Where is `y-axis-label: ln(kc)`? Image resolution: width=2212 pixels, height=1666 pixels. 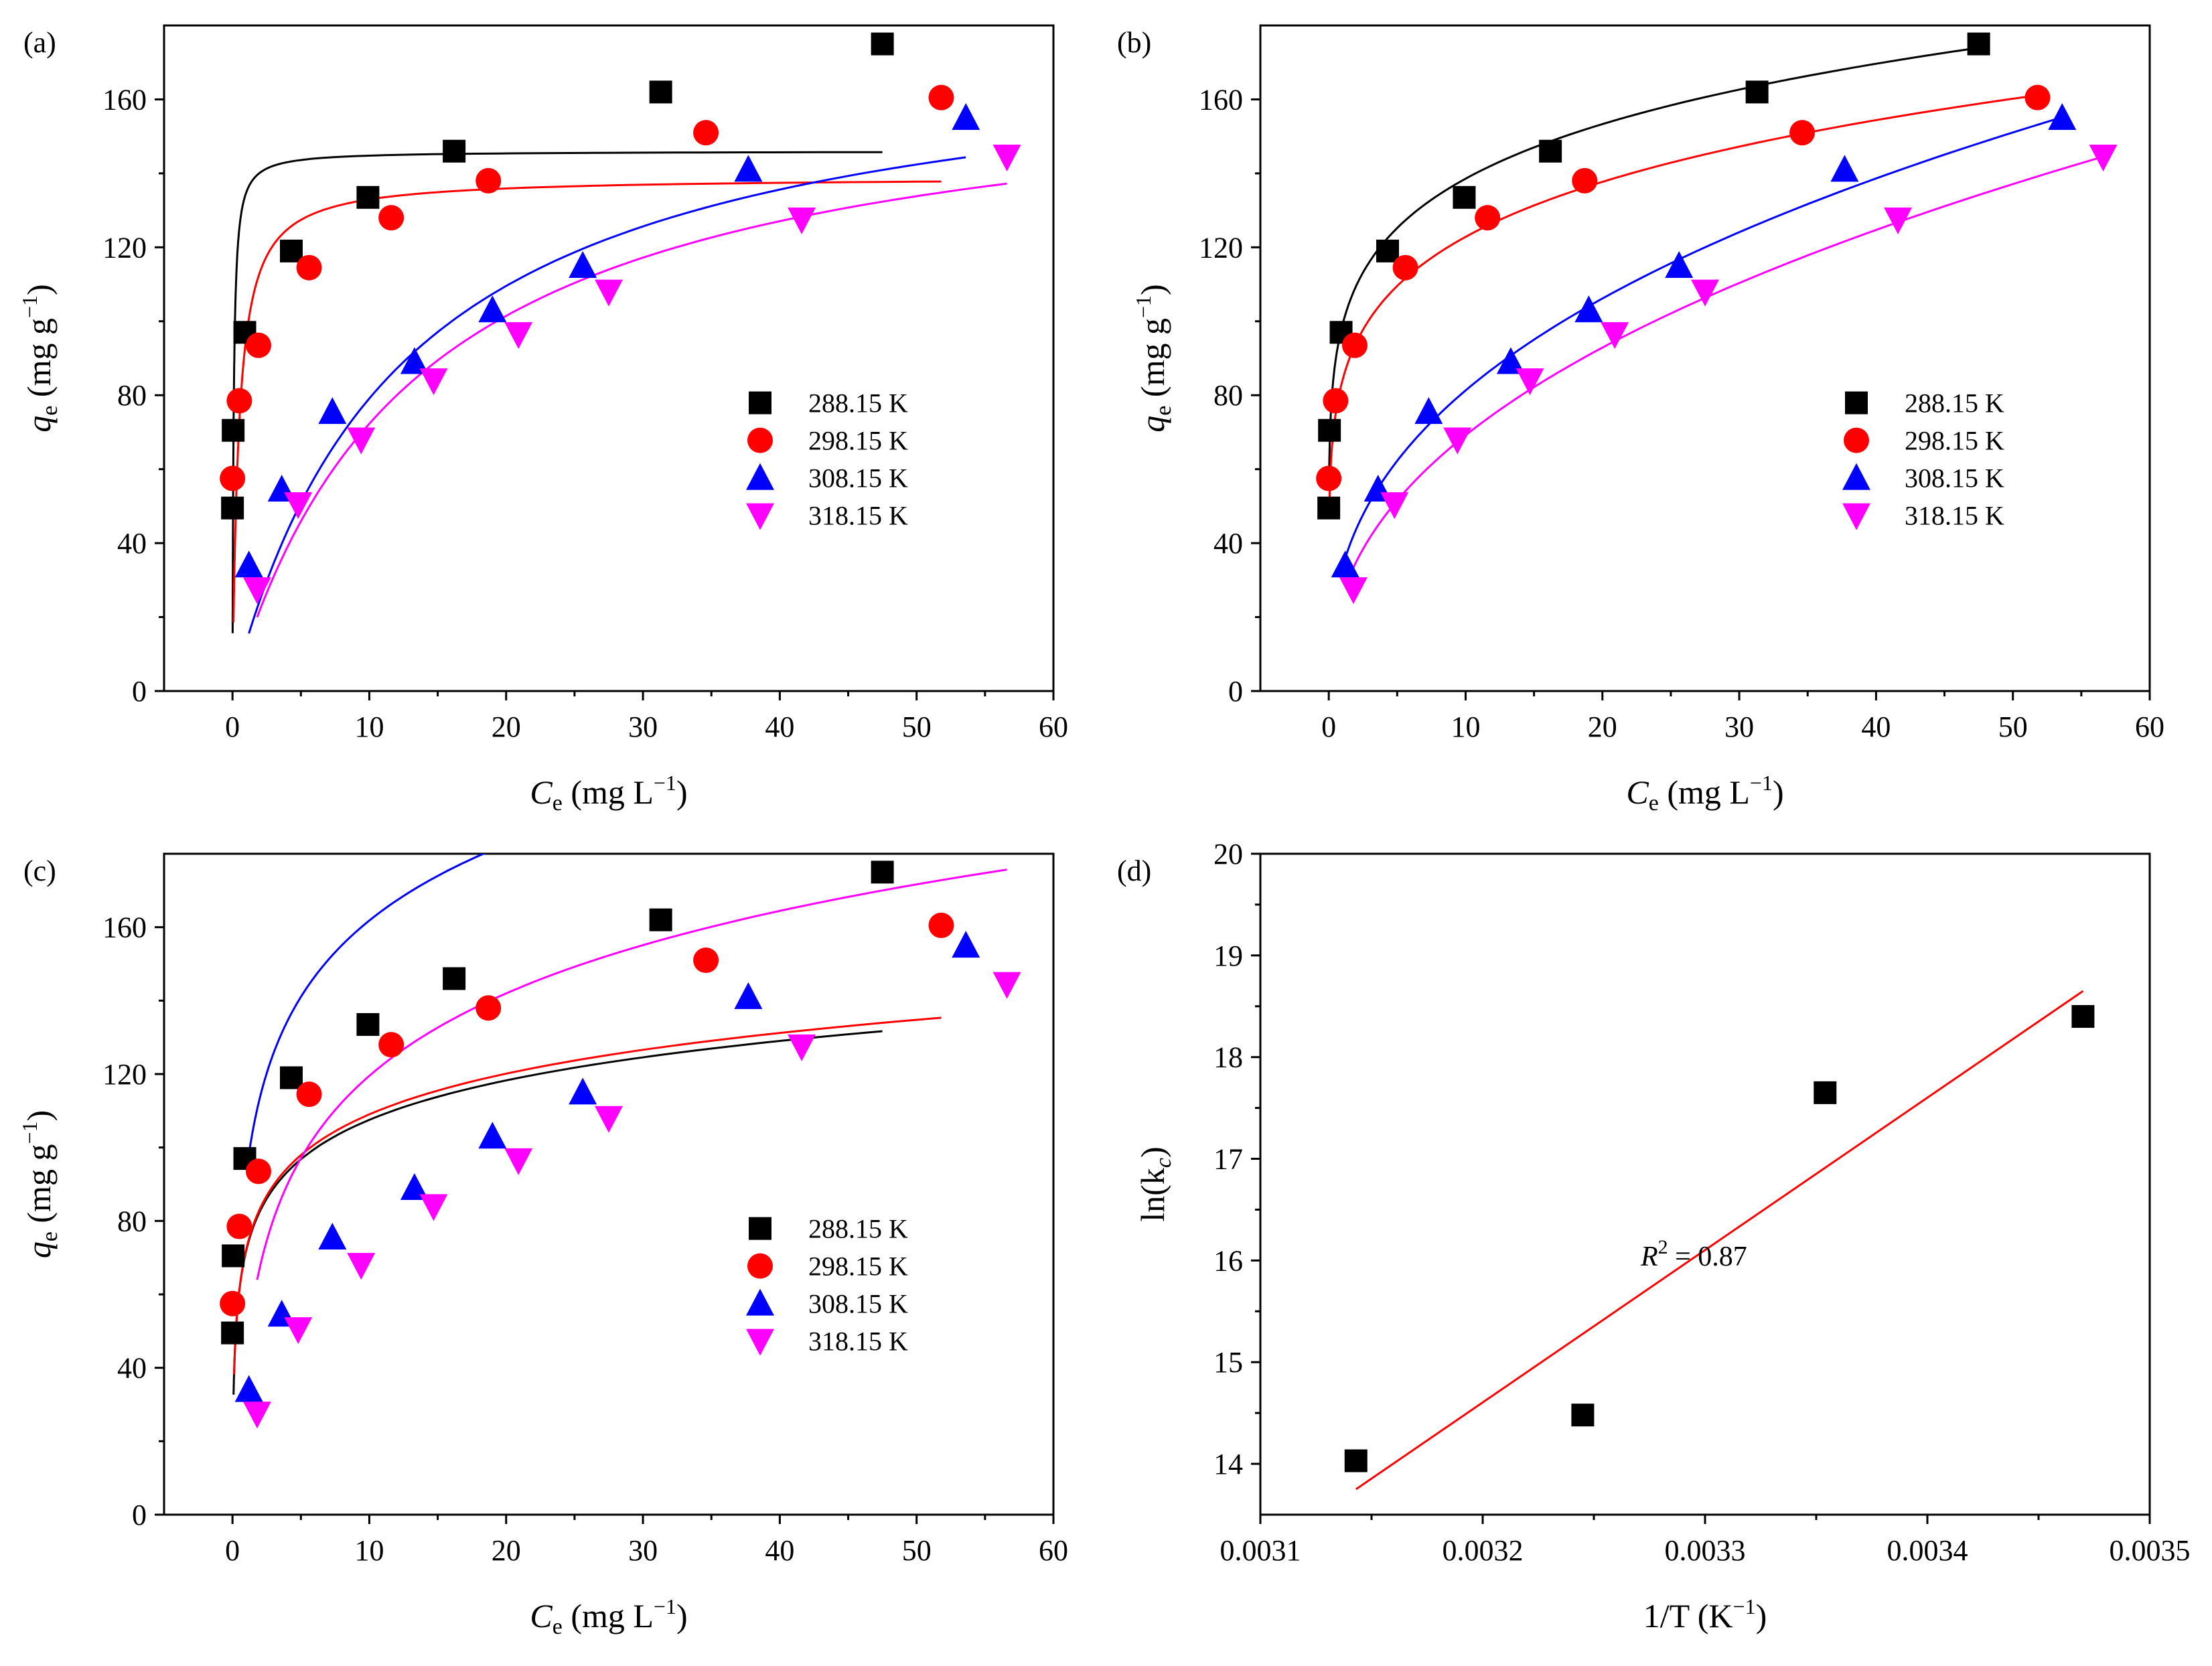
y-axis-label: ln(kc) is located at coordinates (1155, 1183).